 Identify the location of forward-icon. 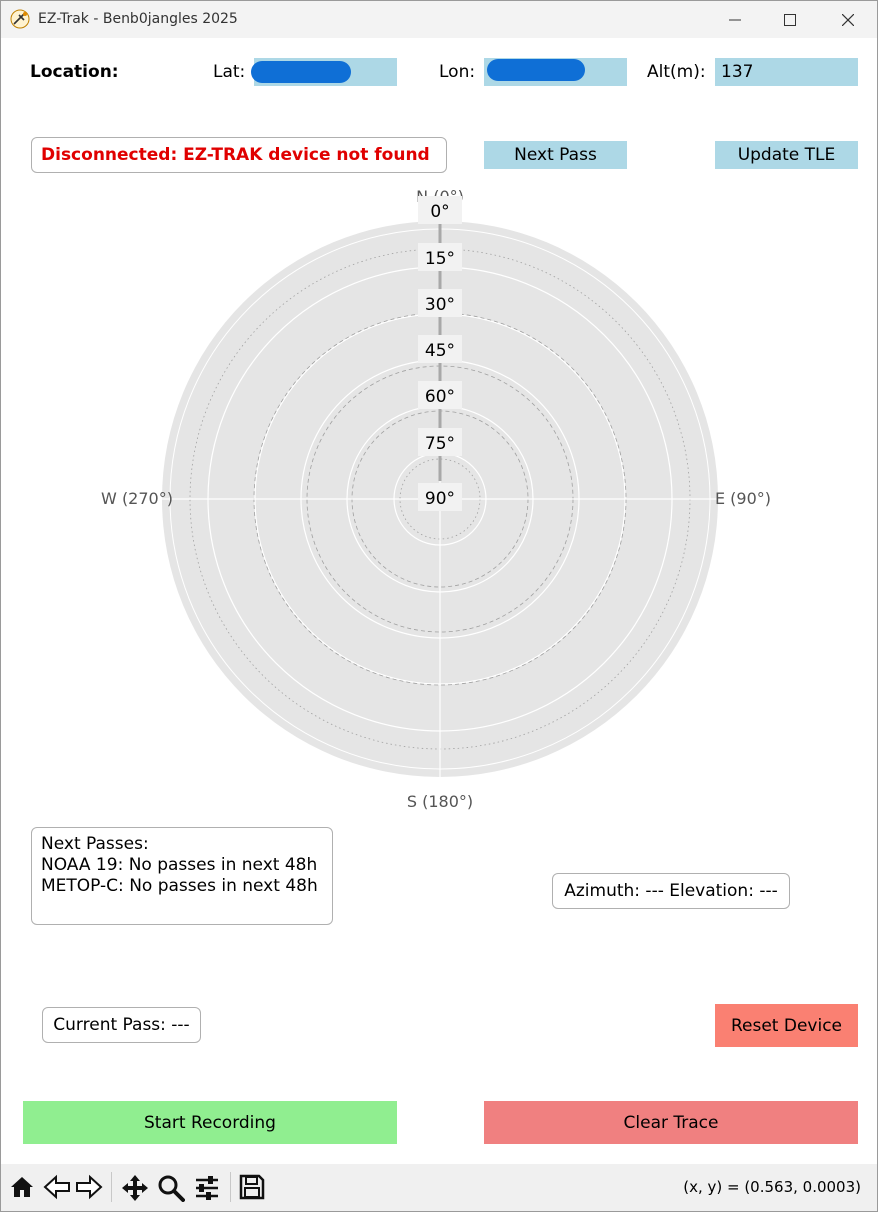
(89, 1187).